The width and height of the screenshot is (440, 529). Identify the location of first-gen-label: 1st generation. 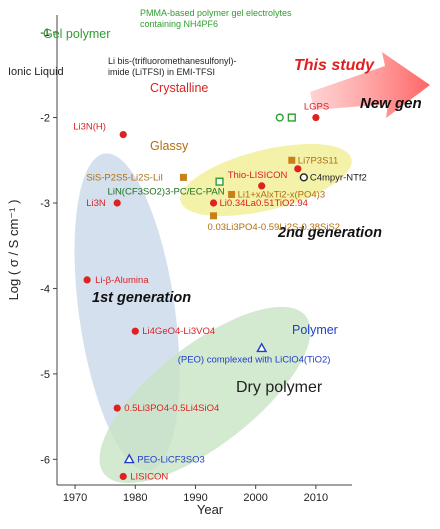
(141, 298).